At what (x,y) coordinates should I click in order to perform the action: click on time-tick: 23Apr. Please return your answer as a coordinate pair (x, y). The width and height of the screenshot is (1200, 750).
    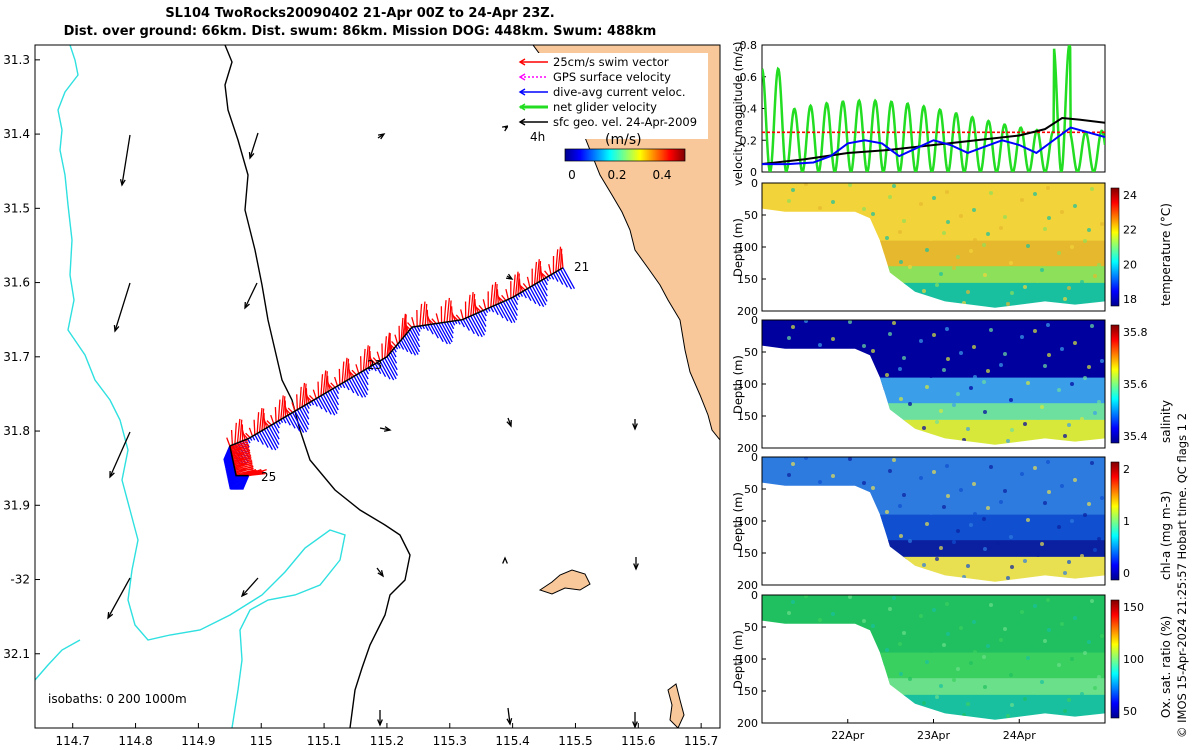
    Looking at the image, I should click on (934, 735).